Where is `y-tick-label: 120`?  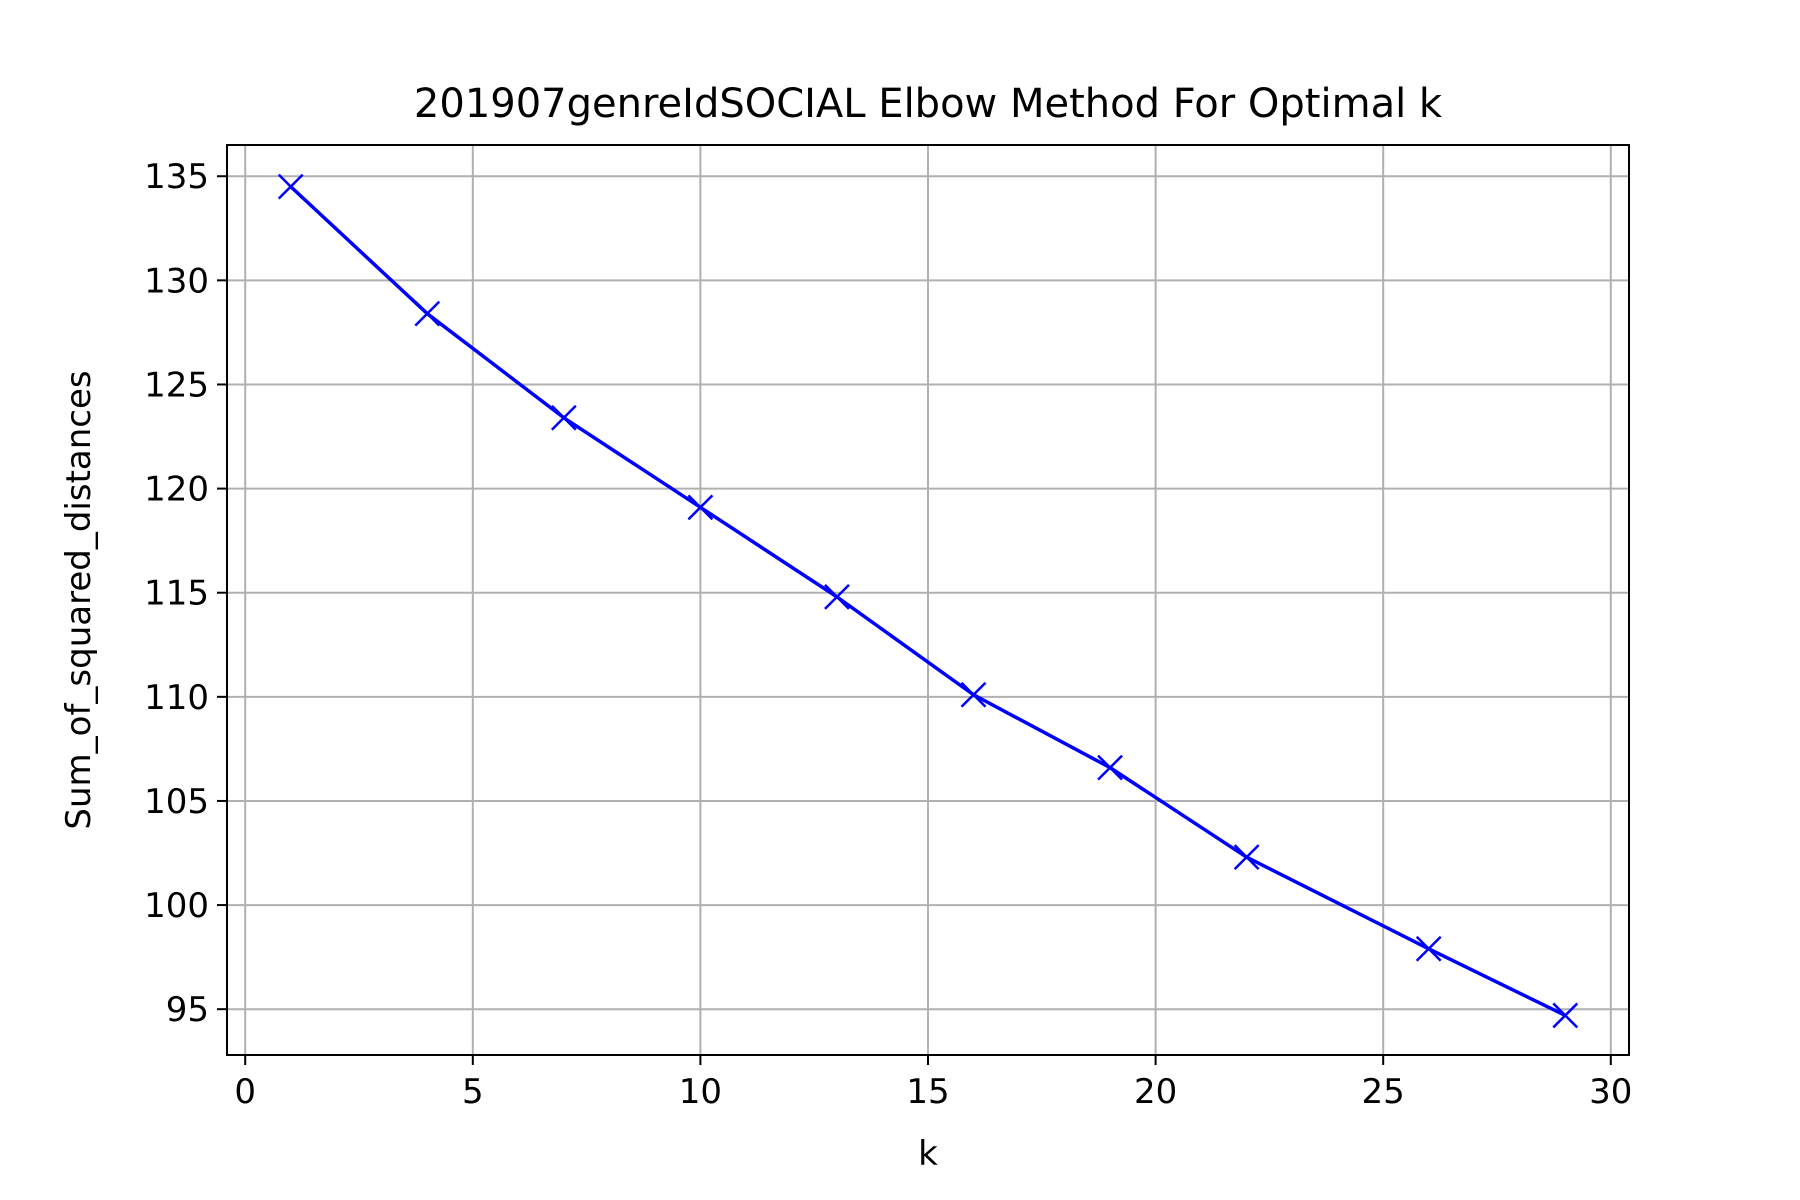 y-tick-label: 120 is located at coordinates (176, 490).